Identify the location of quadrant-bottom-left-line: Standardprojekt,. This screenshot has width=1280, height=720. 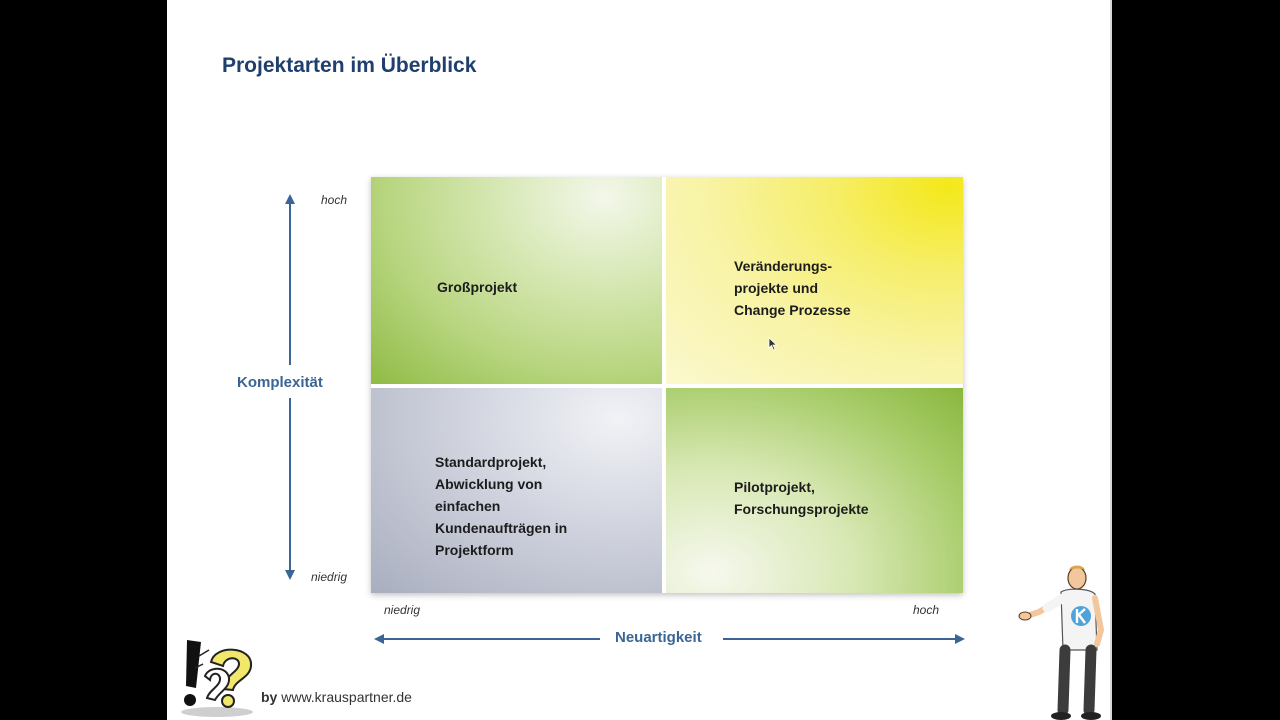
(491, 462).